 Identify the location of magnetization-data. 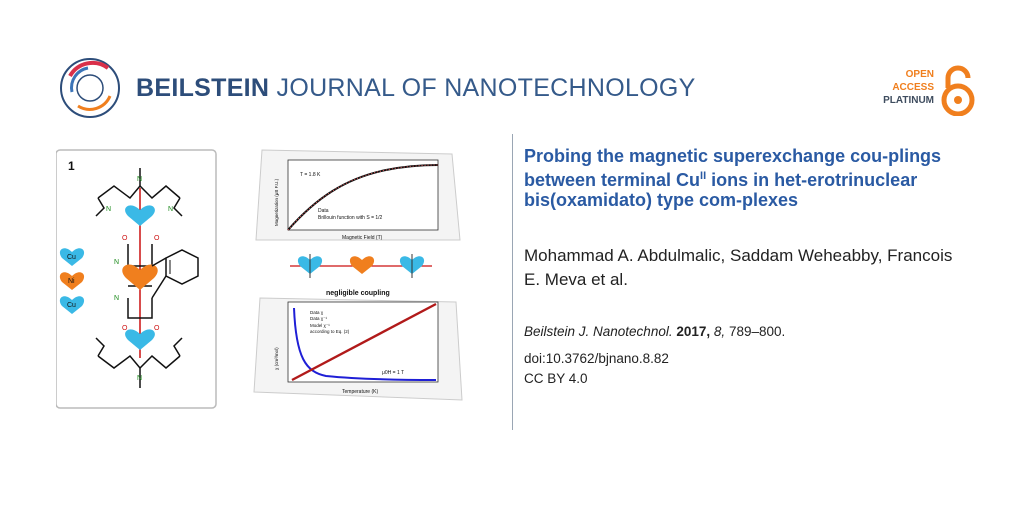
(363, 197).